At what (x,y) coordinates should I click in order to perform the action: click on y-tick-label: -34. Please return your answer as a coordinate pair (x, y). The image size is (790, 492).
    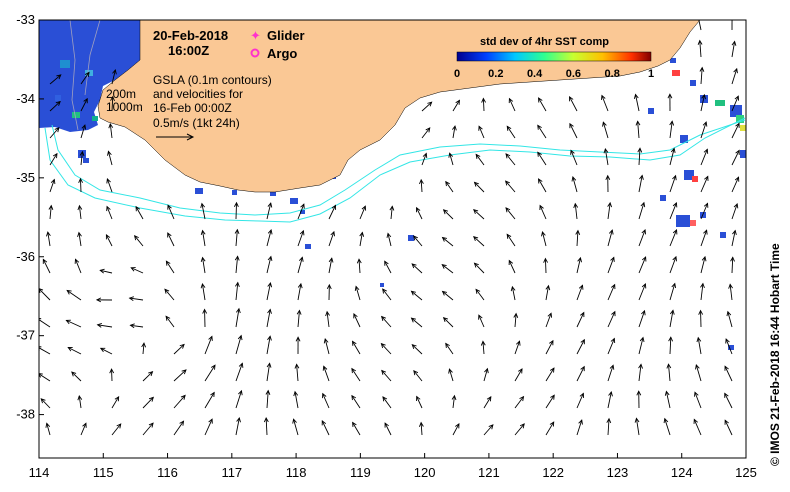
    Looking at the image, I should click on (25, 98).